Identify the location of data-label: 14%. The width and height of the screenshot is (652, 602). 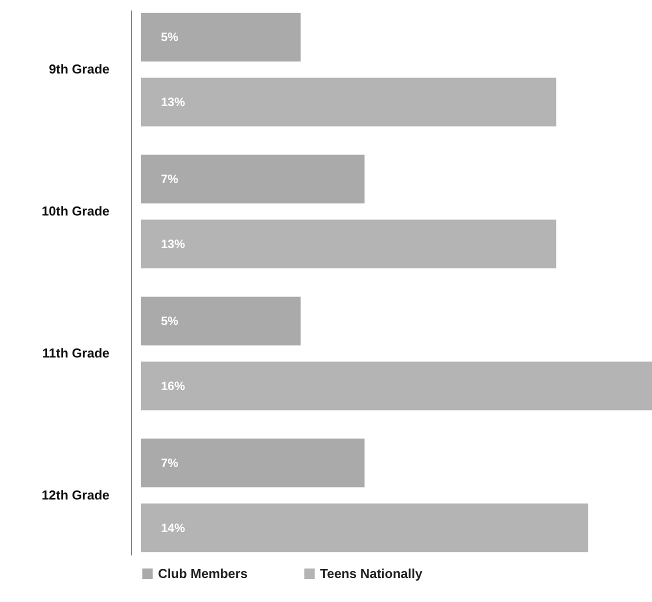
(173, 527).